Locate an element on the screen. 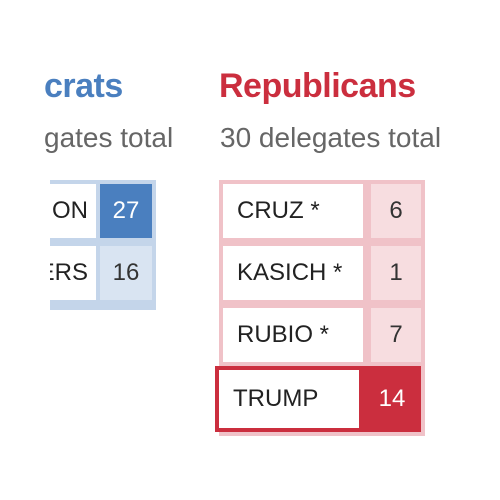 The width and height of the screenshot is (500, 500). candidate-name-cell: ERS is located at coordinates (73, 273).